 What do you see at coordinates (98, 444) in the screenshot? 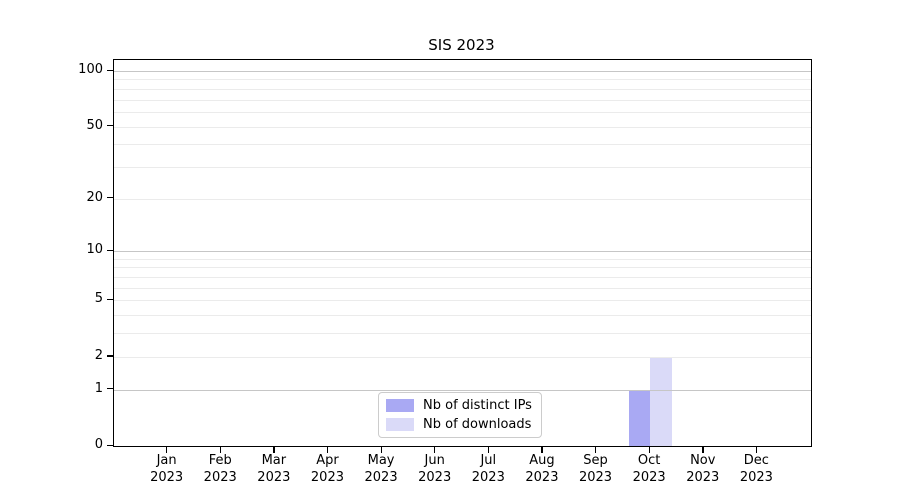
I see `y-tick-label: 0` at bounding box center [98, 444].